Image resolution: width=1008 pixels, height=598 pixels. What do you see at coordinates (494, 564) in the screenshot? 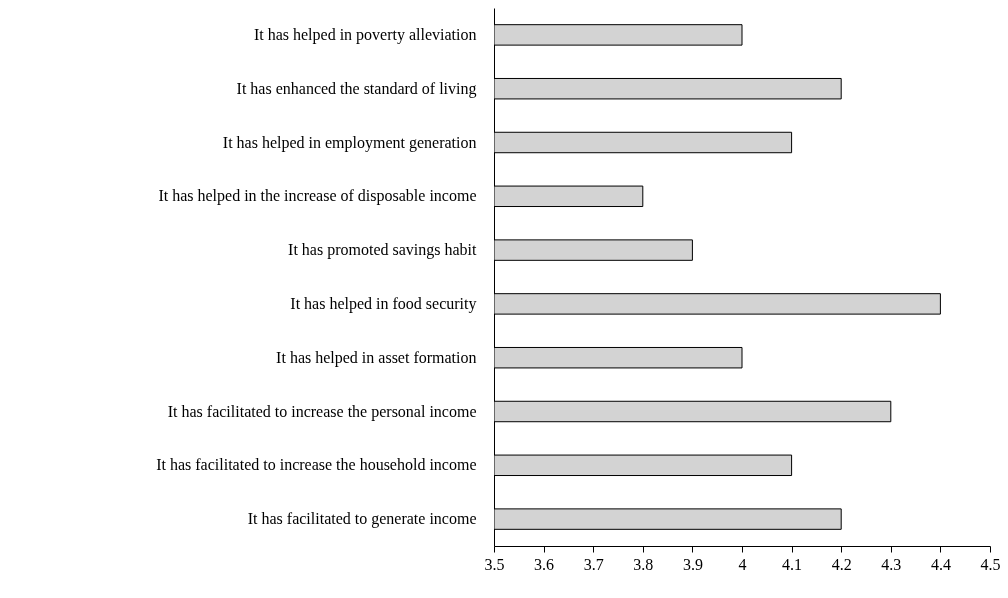
I see `x-tick-label: 3.5` at bounding box center [494, 564].